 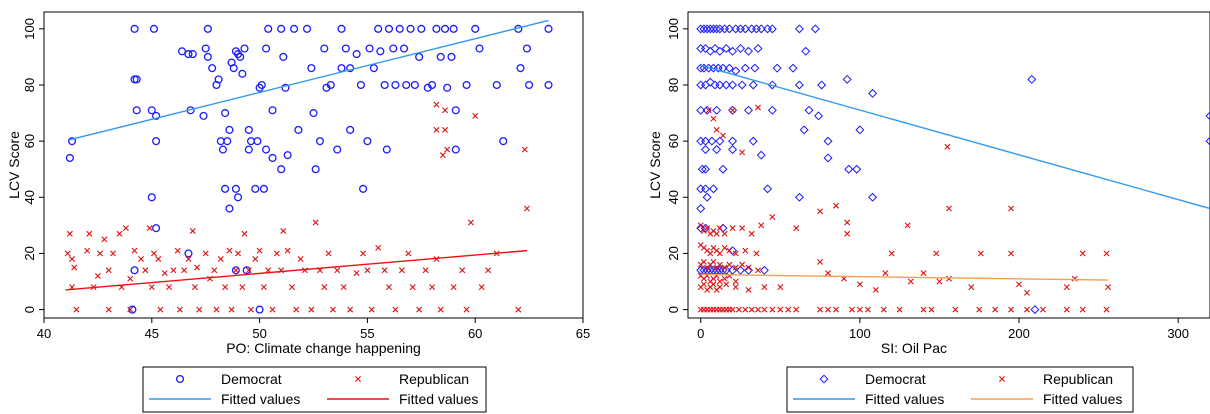 What do you see at coordinates (960, 389) in the screenshot?
I see `legend-box` at bounding box center [960, 389].